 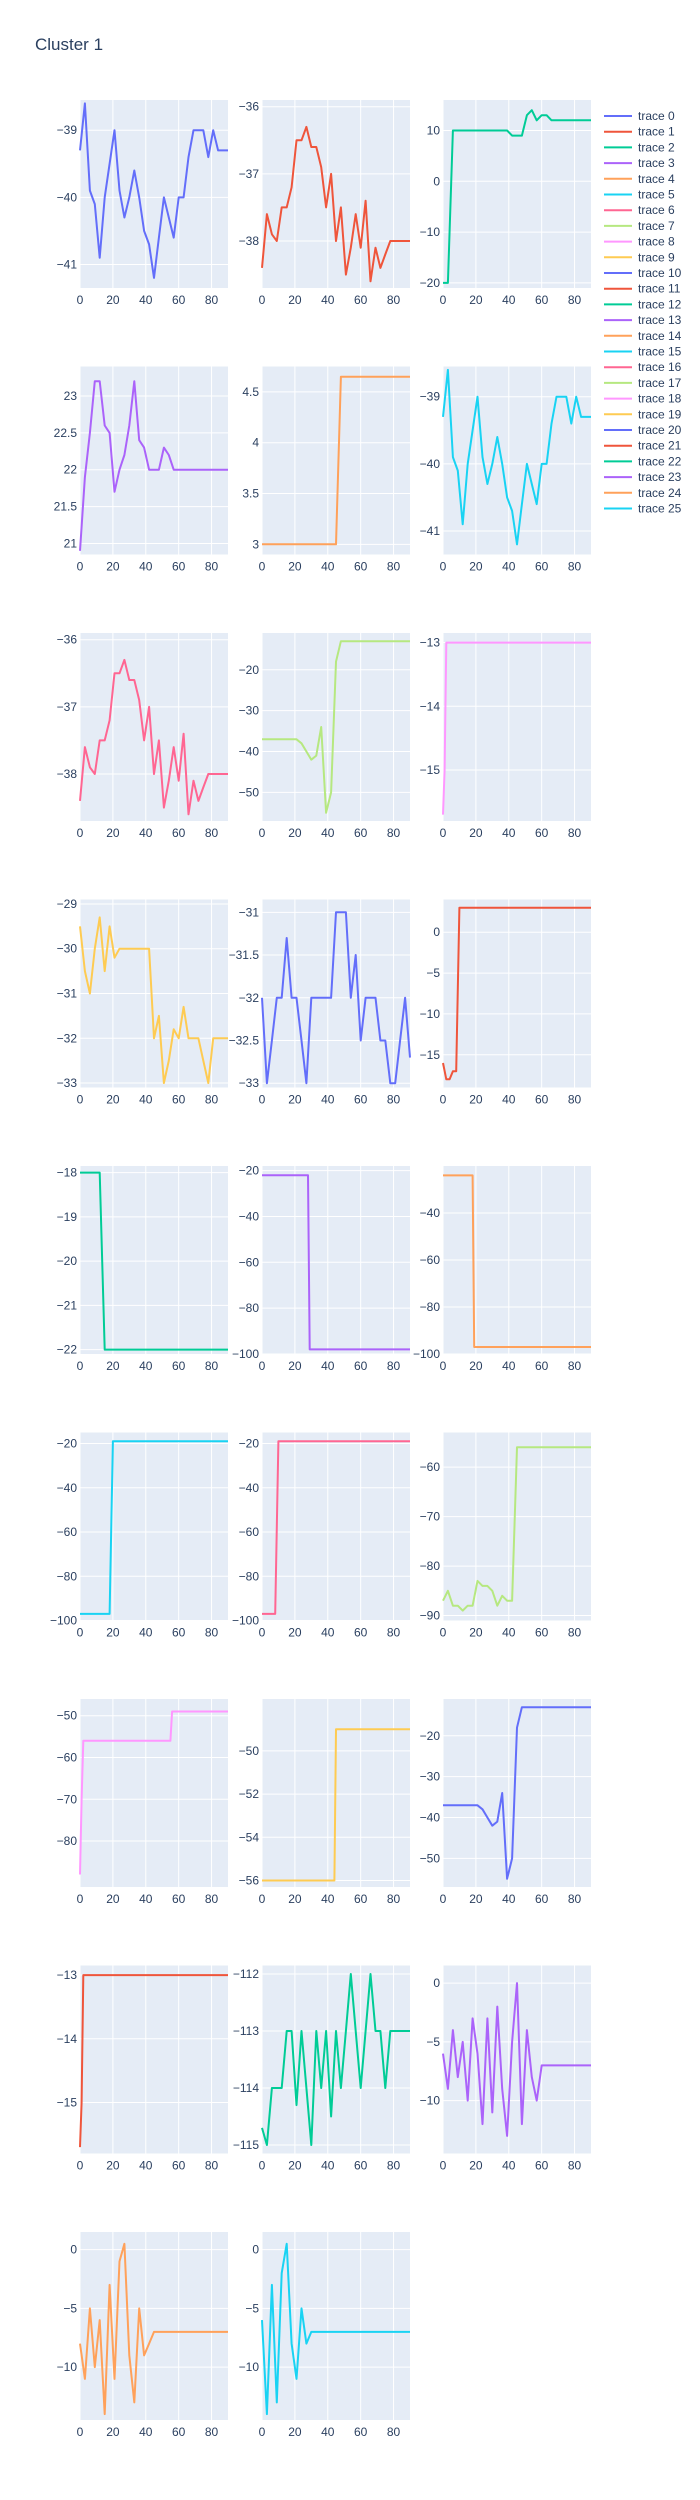 What do you see at coordinates (639, 179) in the screenshot?
I see `legend-item: trace 4` at bounding box center [639, 179].